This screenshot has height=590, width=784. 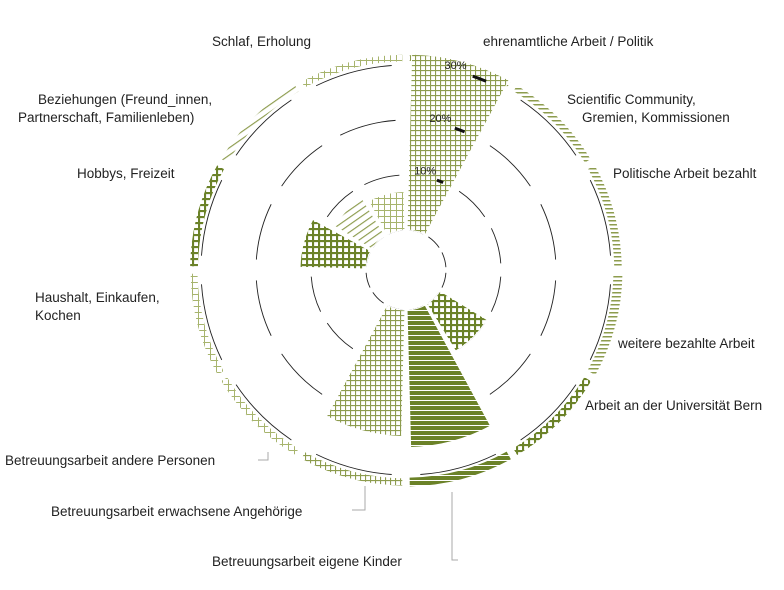 I want to click on wedge-haushalt-einkaufen-kochen, so click(x=335, y=244).